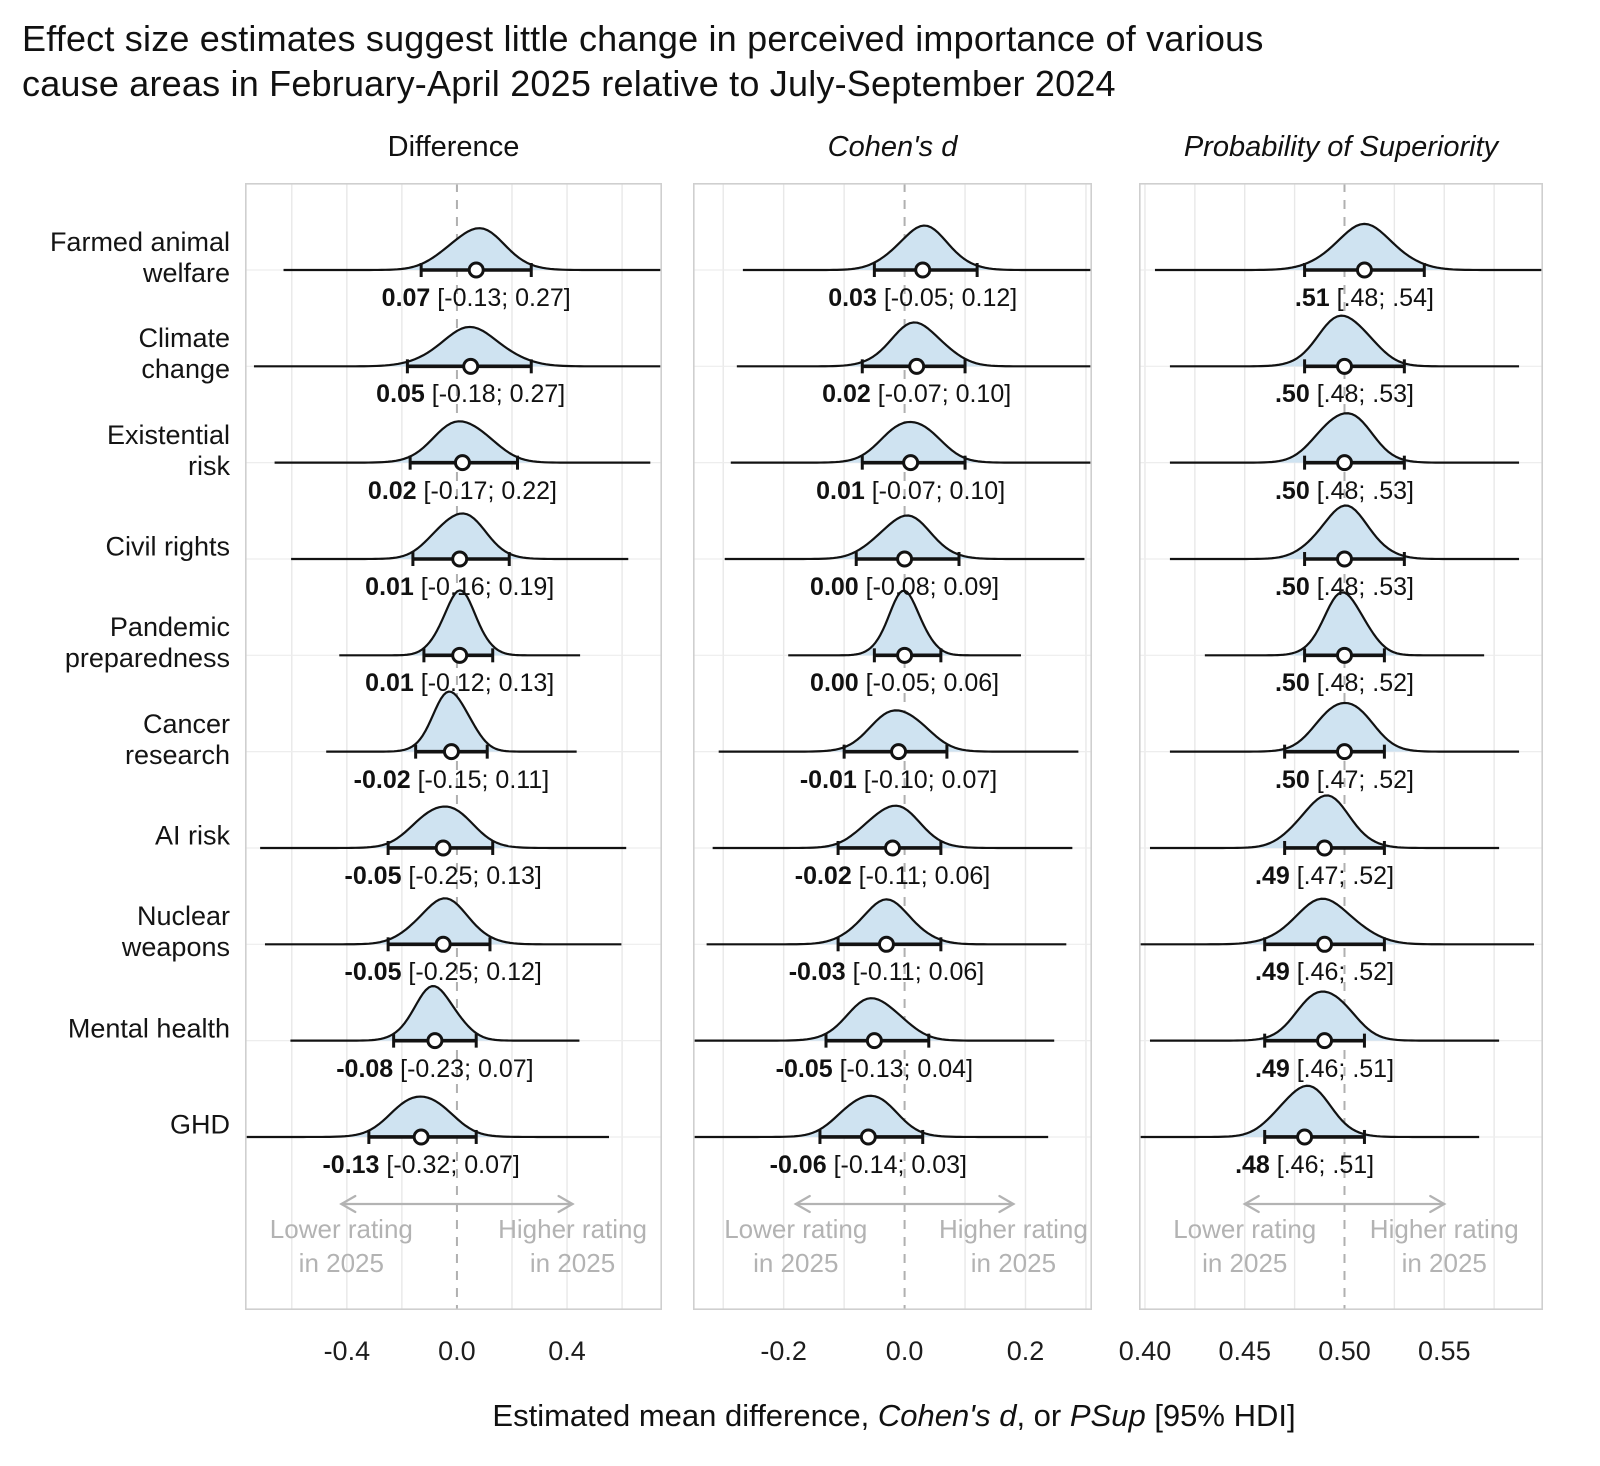 The height and width of the screenshot is (1466, 1600). What do you see at coordinates (192, 835) in the screenshot?
I see `row-label-ai-risk: AI risk` at bounding box center [192, 835].